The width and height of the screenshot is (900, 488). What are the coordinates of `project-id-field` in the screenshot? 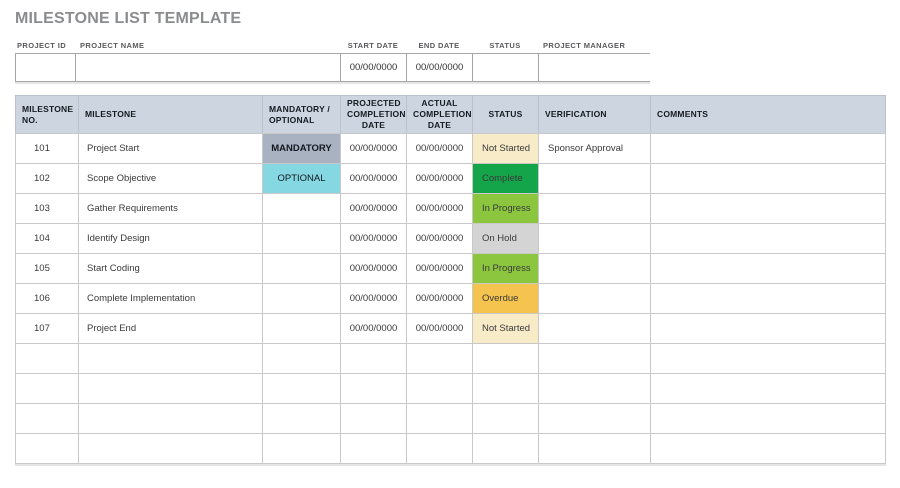 It's located at (46, 67).